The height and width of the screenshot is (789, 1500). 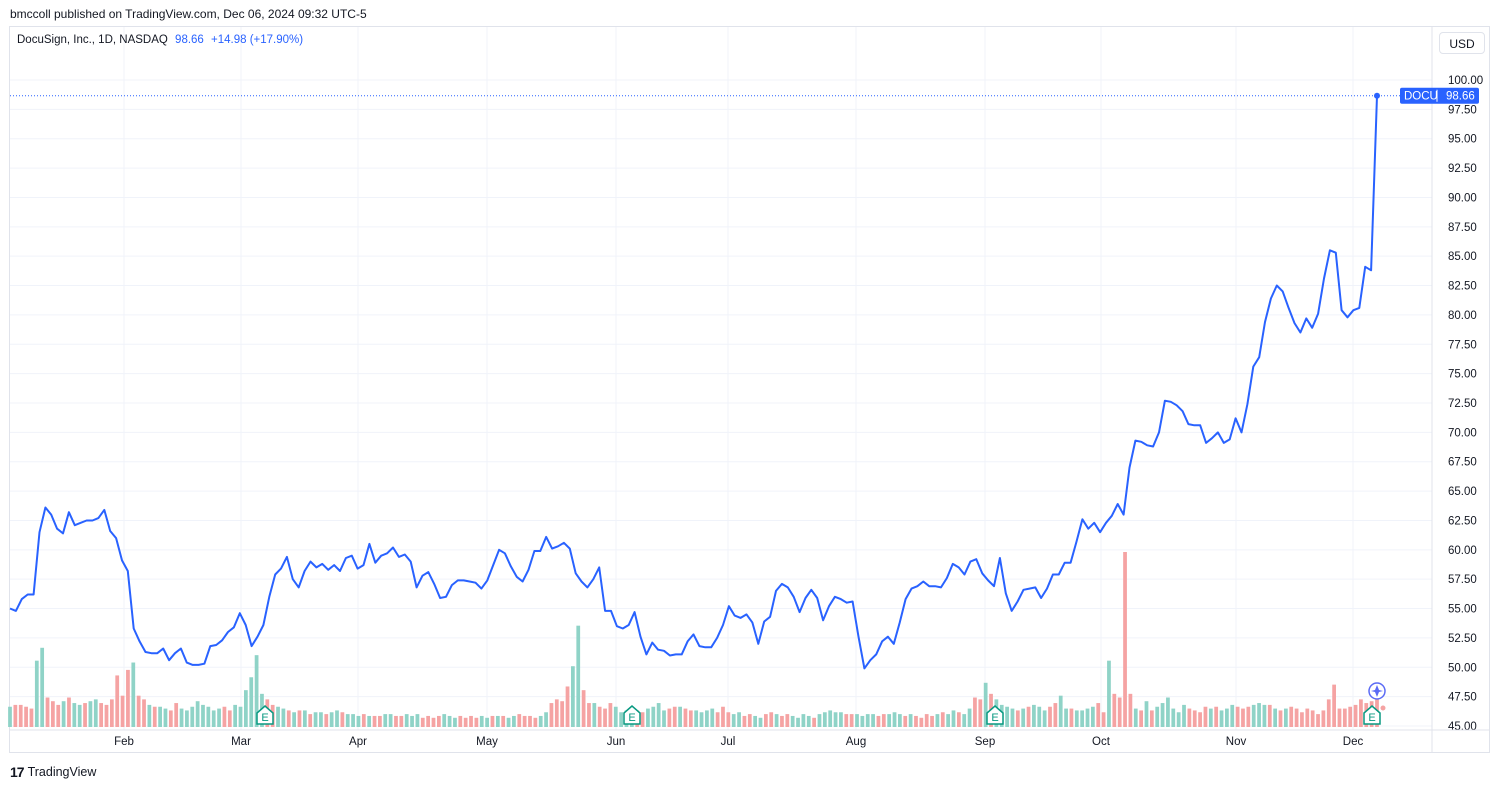 What do you see at coordinates (1462, 375) in the screenshot?
I see `y-tick-label: 75.00` at bounding box center [1462, 375].